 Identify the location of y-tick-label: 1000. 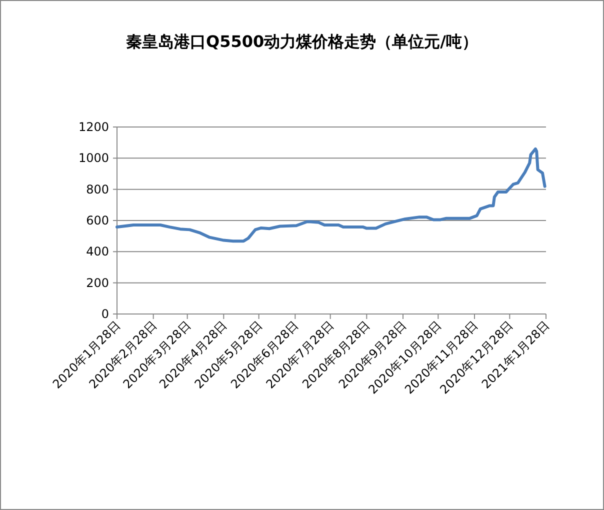
(93, 158).